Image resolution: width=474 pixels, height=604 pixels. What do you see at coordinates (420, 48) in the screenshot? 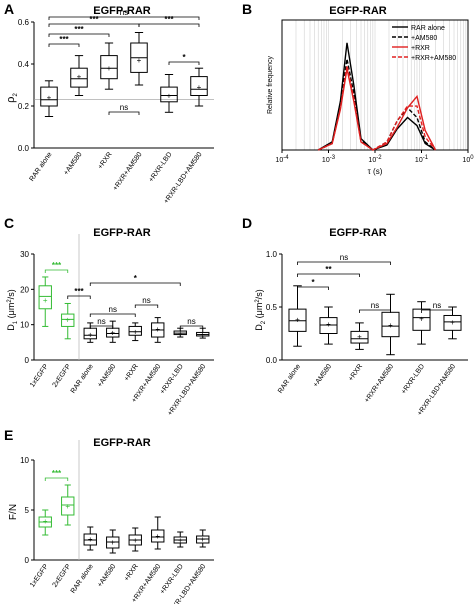
I see `legend-label: +RXR` at bounding box center [420, 48].